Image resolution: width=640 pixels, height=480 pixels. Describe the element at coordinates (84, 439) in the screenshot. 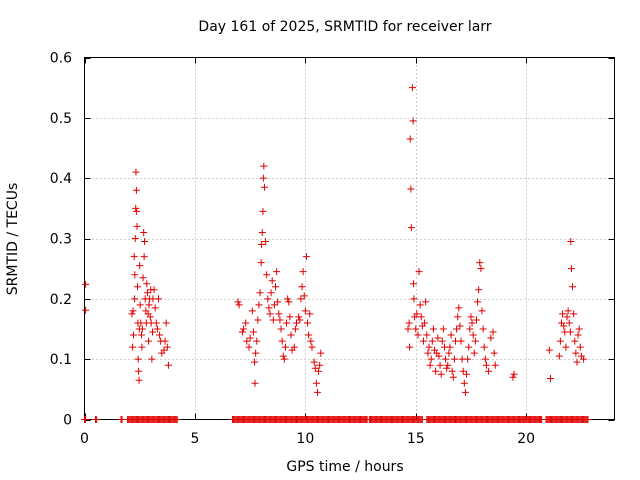

I see `x-tick-label: 0` at that location.